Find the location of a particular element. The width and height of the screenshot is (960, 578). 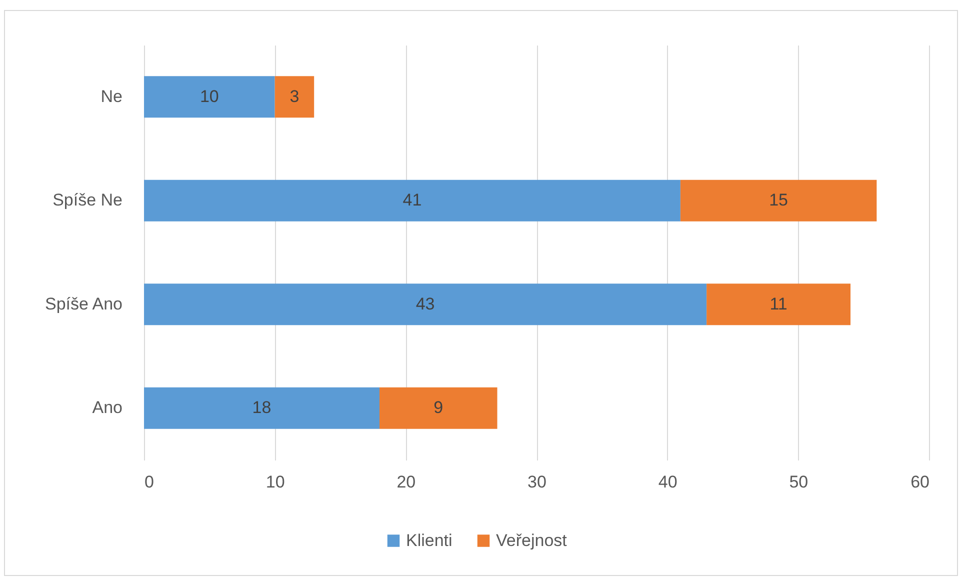

y-tick-label: Spíše Ano is located at coordinates (83, 304).